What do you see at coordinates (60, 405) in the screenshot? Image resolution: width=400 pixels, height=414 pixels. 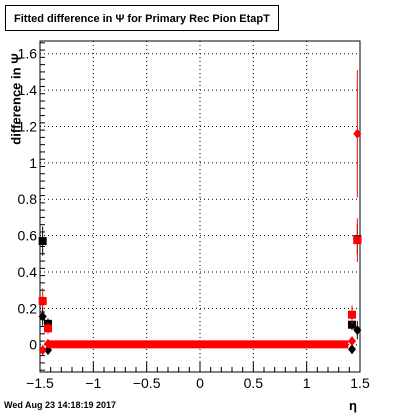 I see `footer-date: Wed Aug 23 14:18:19 2017` at bounding box center [60, 405].